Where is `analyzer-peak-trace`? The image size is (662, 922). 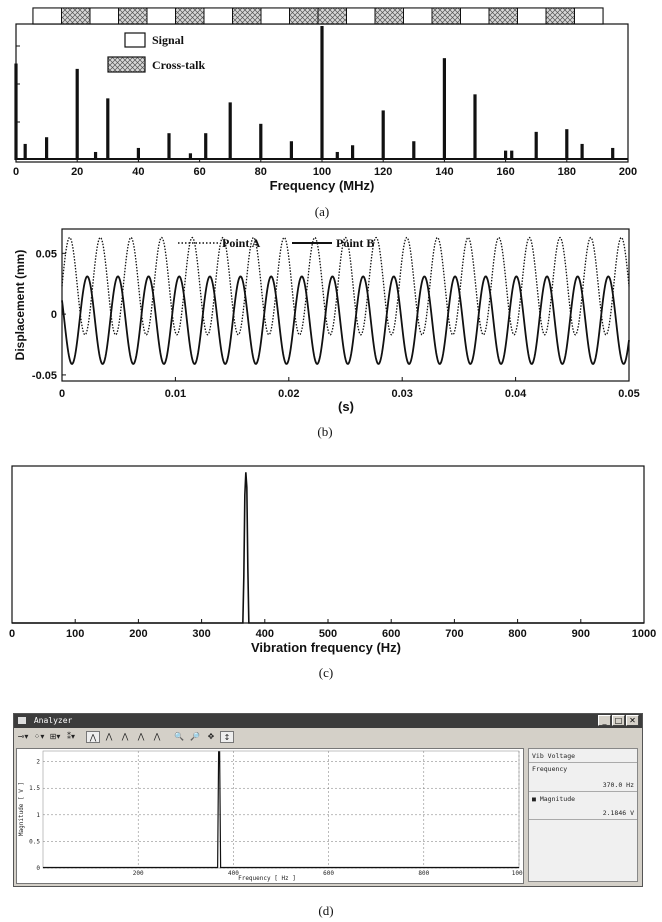 analyzer-peak-trace is located at coordinates (281, 810).